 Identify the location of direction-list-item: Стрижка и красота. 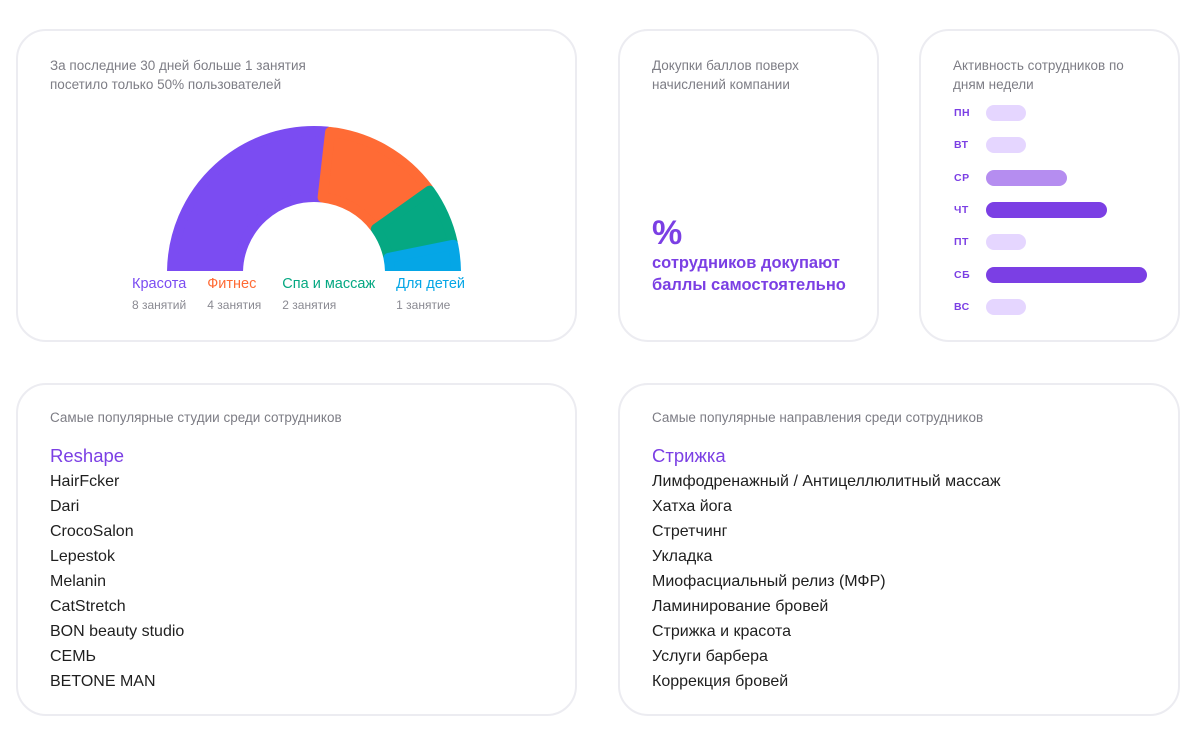
(722, 631).